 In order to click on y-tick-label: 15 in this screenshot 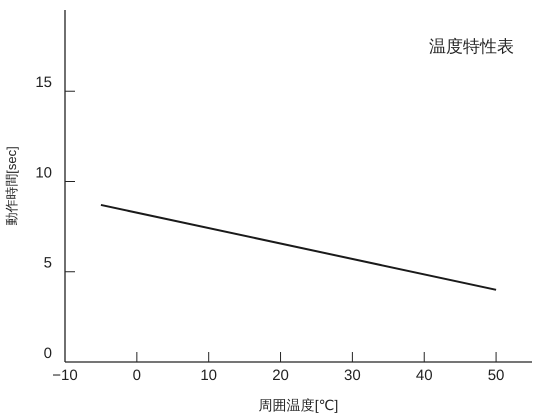, I will do `click(43, 83)`.